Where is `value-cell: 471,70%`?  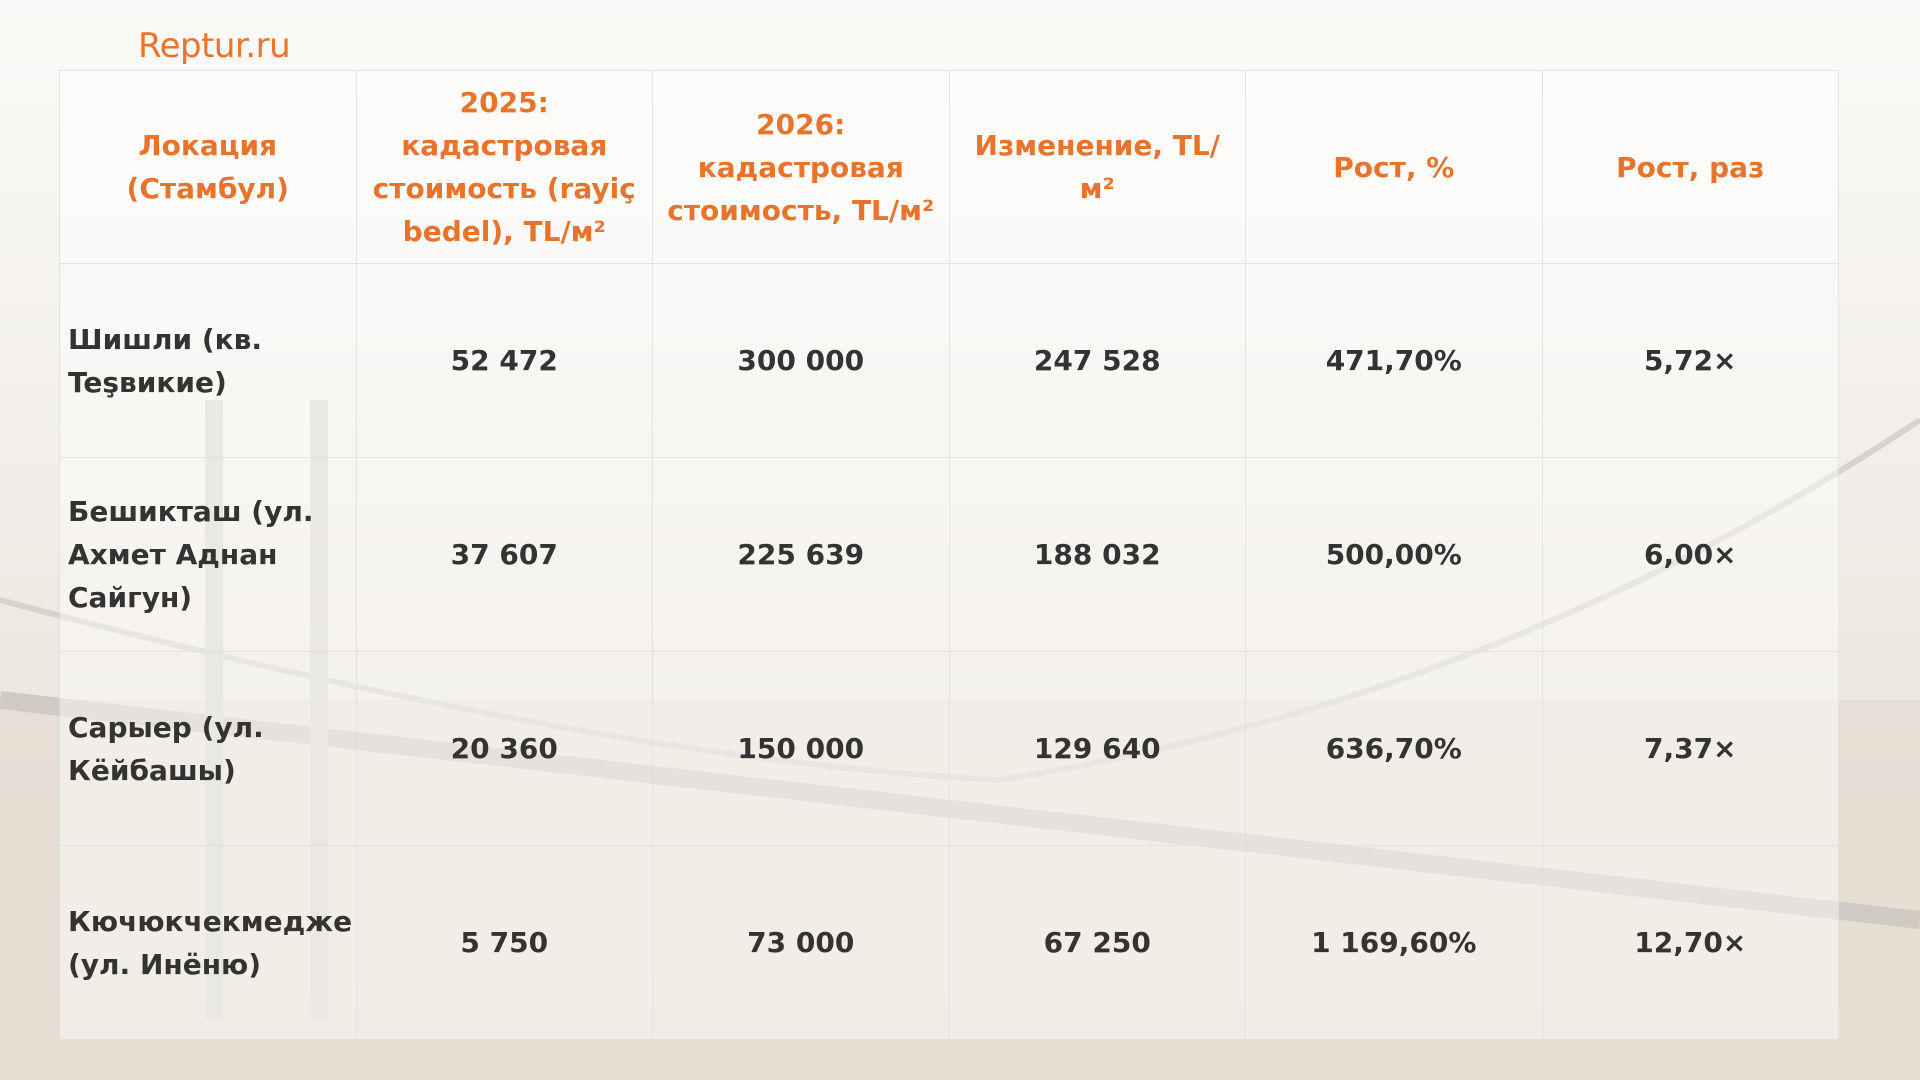 value-cell: 471,70% is located at coordinates (1394, 360).